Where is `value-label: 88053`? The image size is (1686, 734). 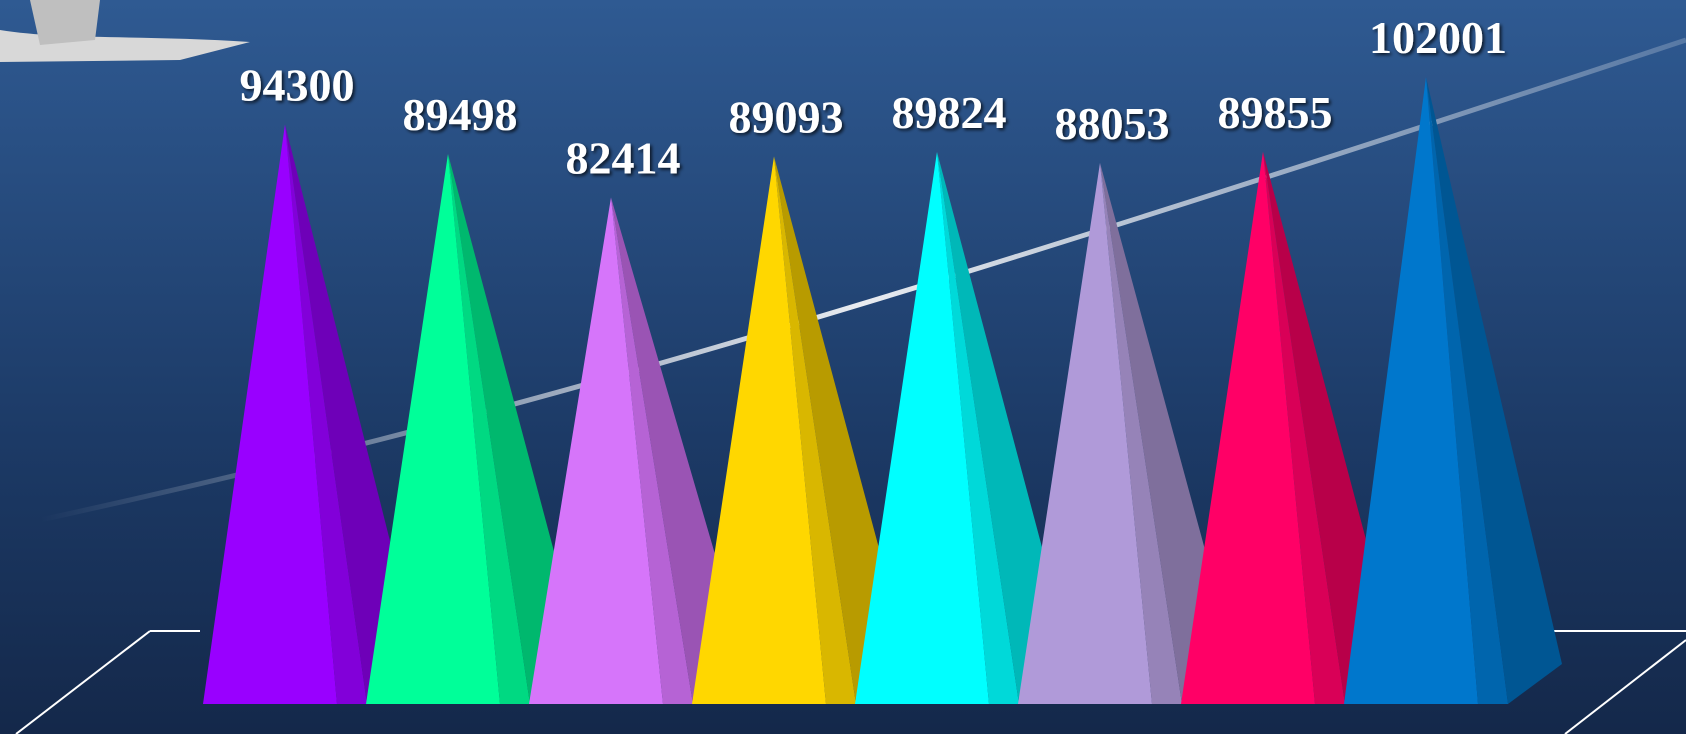
value-label: 88053 is located at coordinates (1112, 123).